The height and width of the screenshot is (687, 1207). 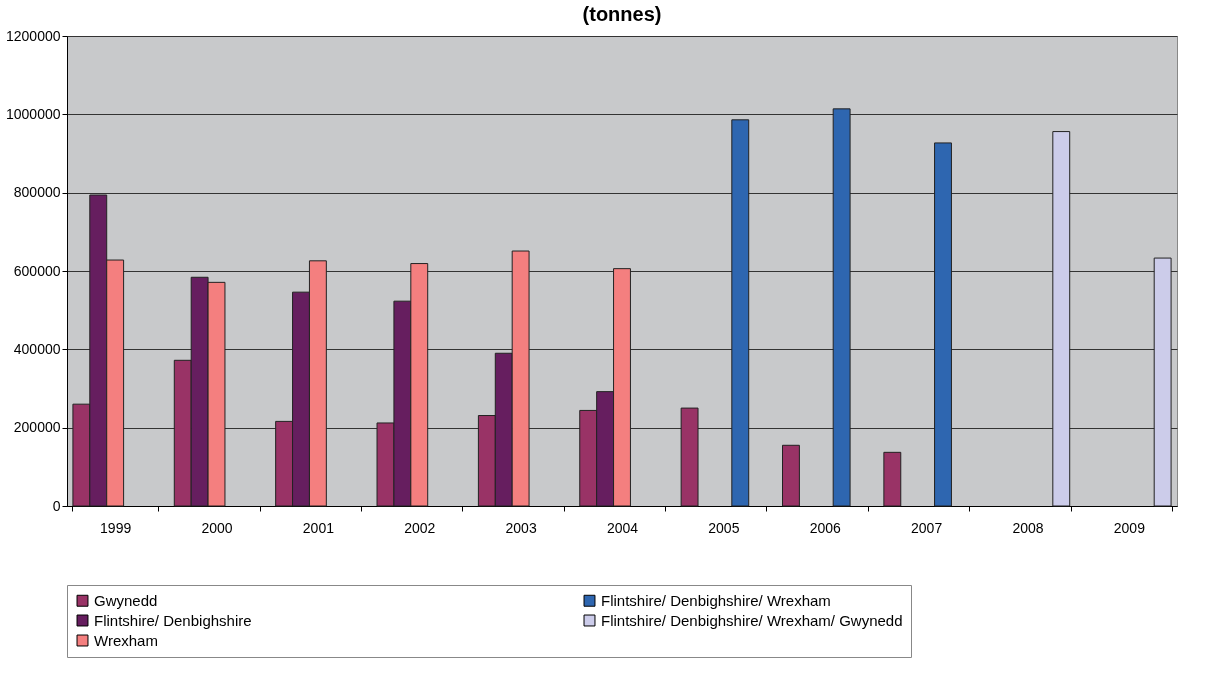 I want to click on x-tick-label: 2002, so click(x=420, y=527).